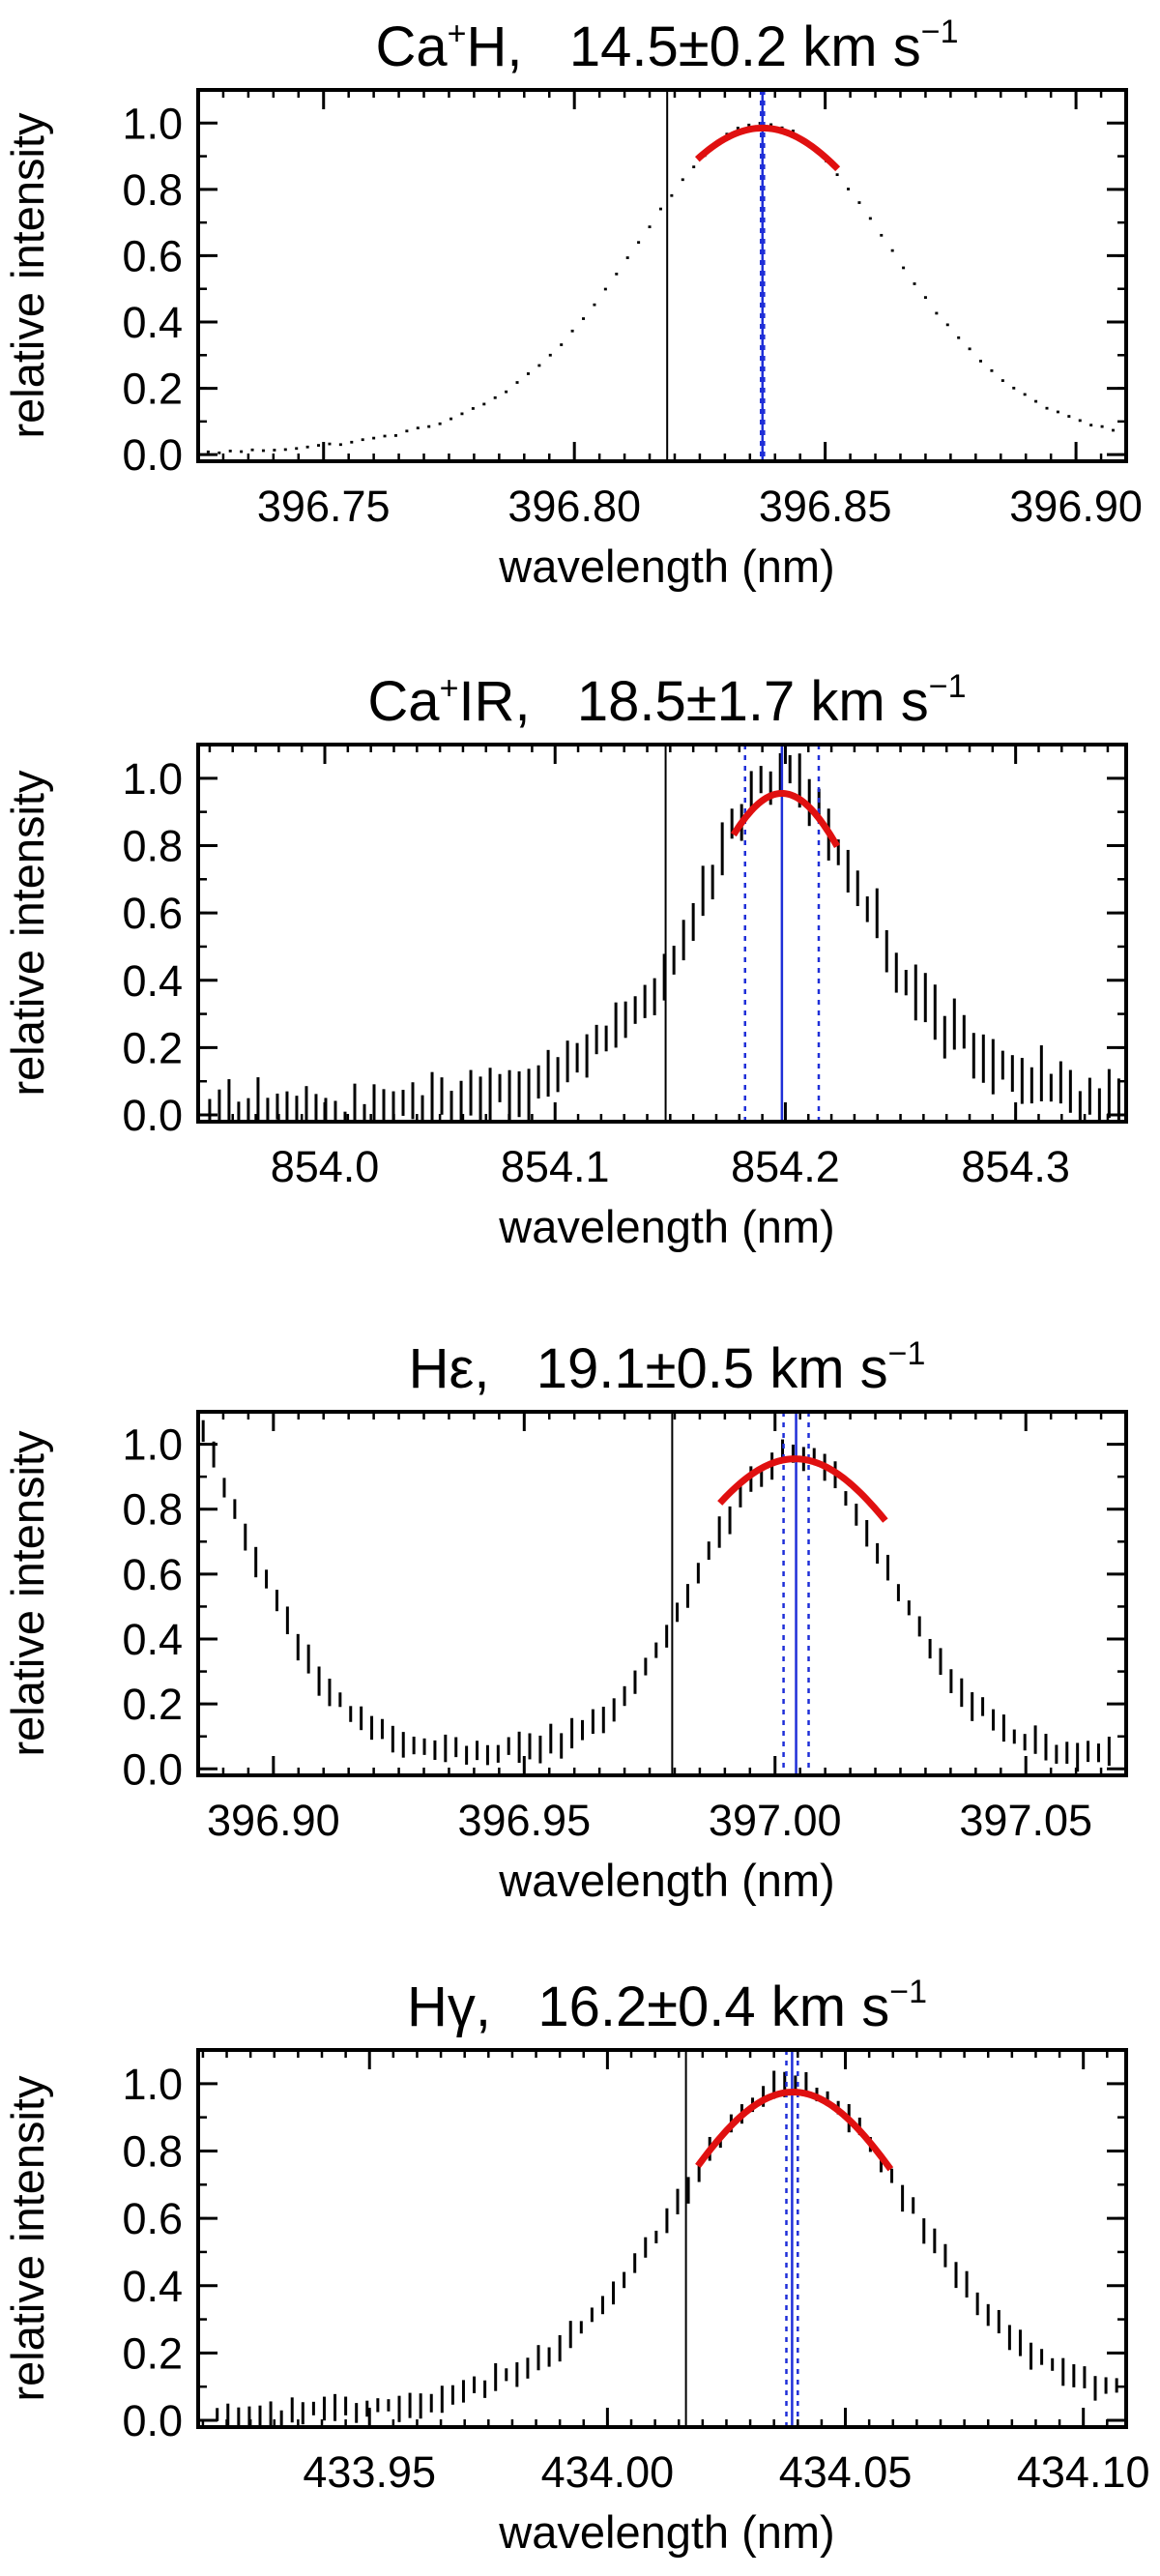  I want to click on x-tick-label: 396.95, so click(524, 1820).